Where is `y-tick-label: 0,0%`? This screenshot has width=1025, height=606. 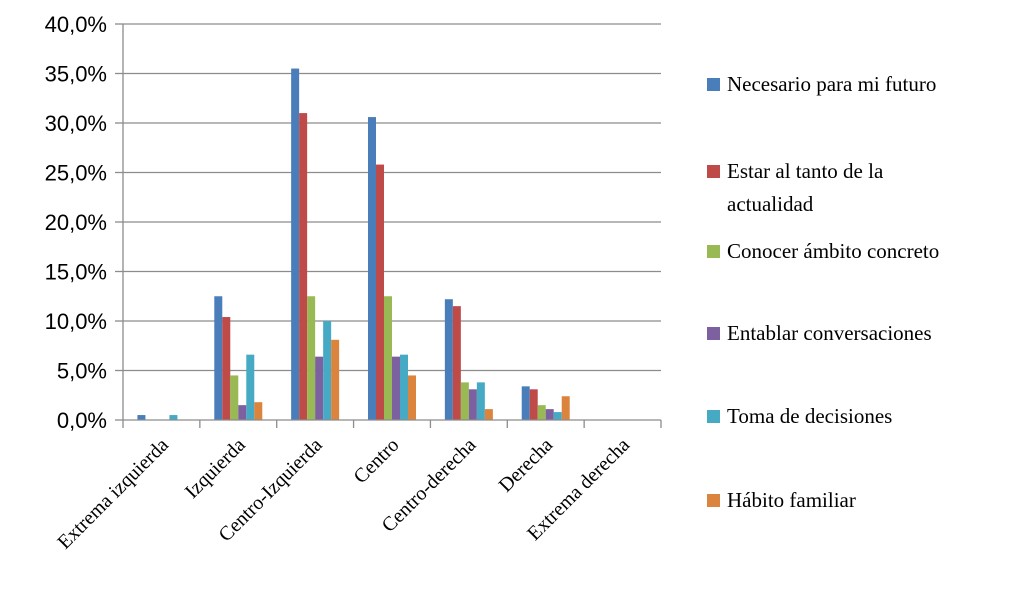 y-tick-label: 0,0% is located at coordinates (82, 420).